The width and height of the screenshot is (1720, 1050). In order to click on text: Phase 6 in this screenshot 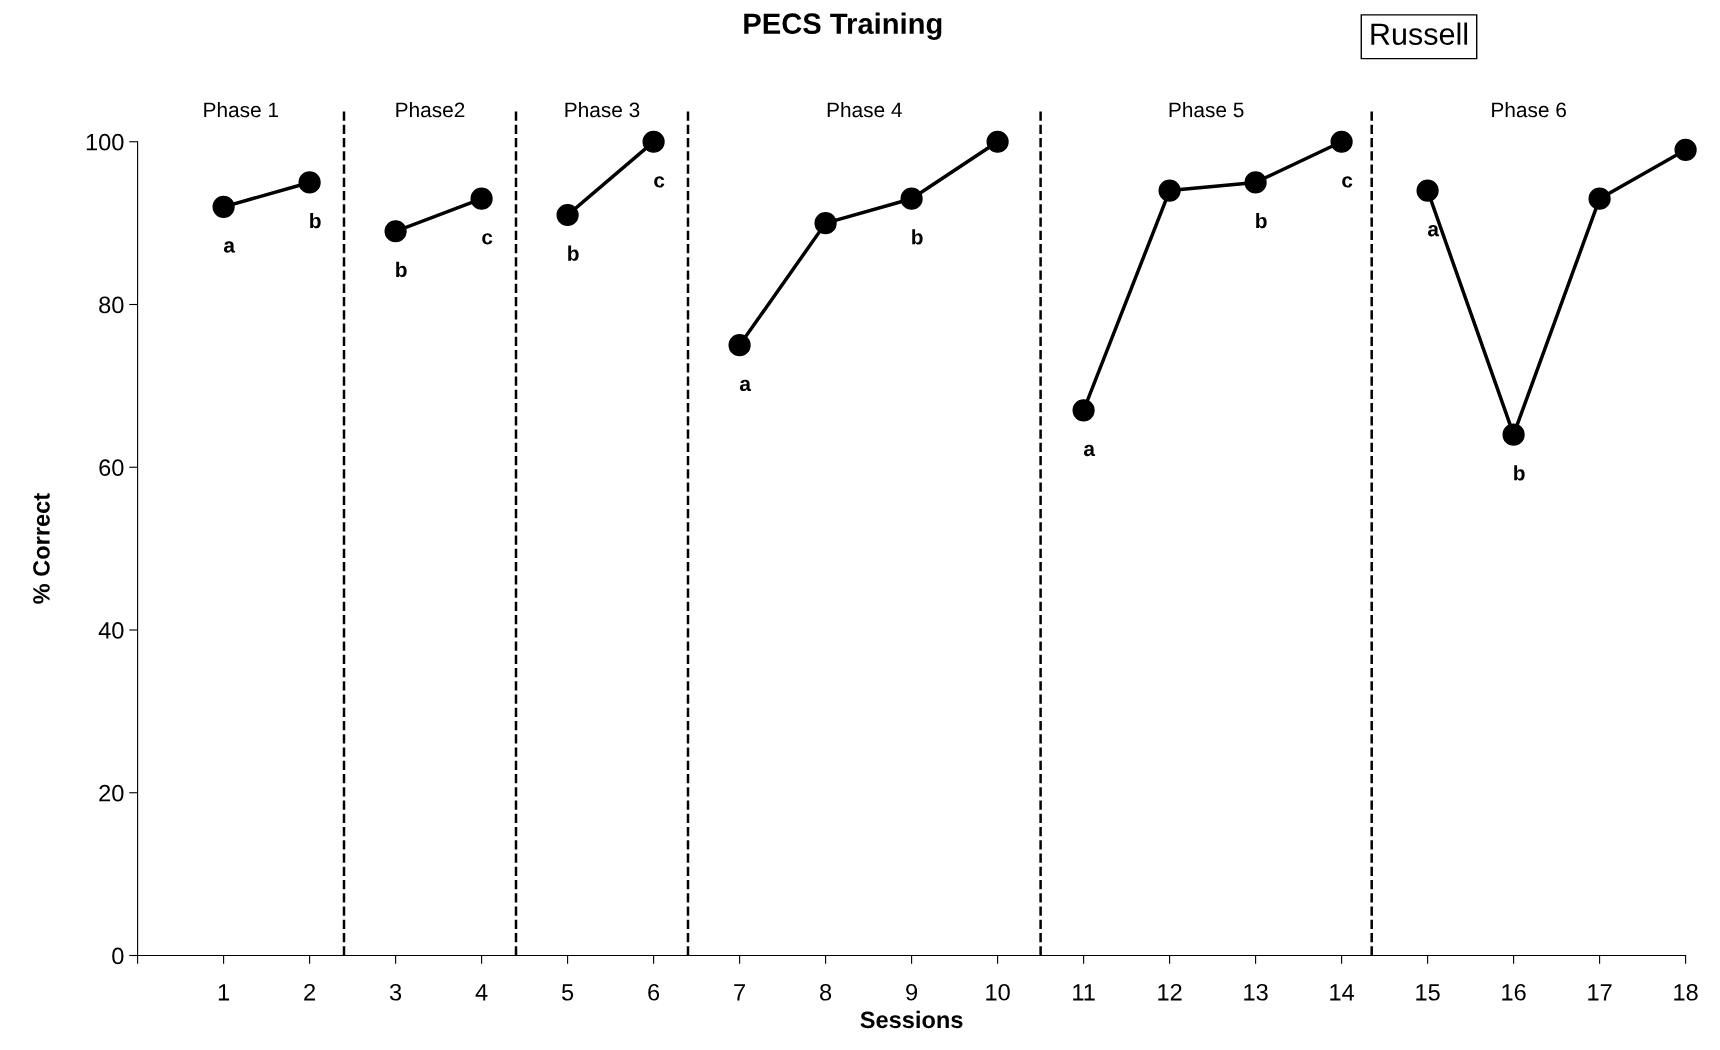, I will do `click(1529, 109)`.